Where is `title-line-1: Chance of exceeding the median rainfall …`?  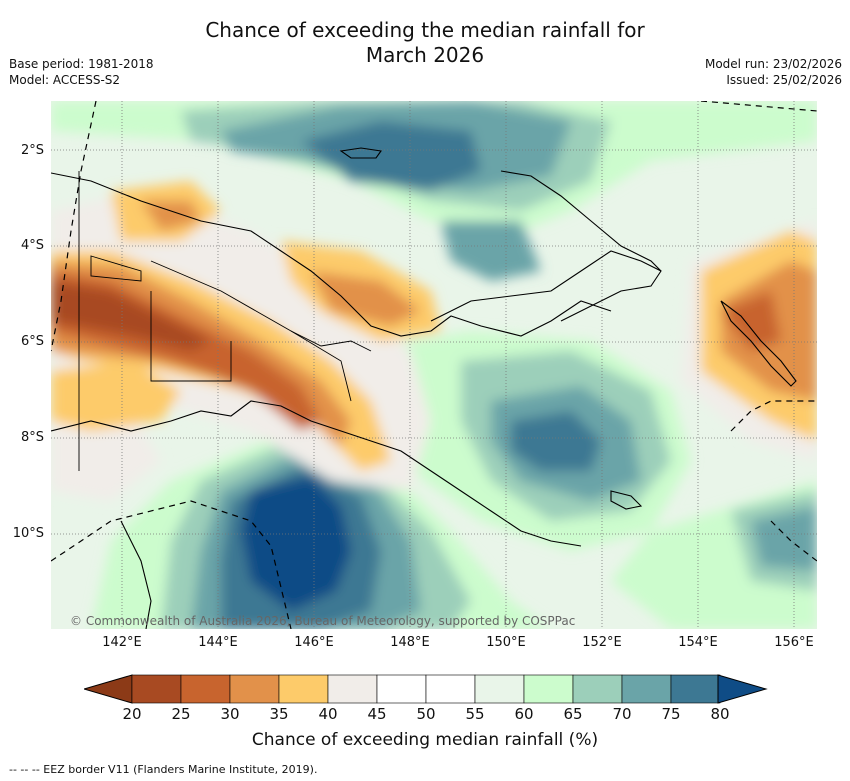 title-line-1: Chance of exceeding the median rainfall … is located at coordinates (425, 30).